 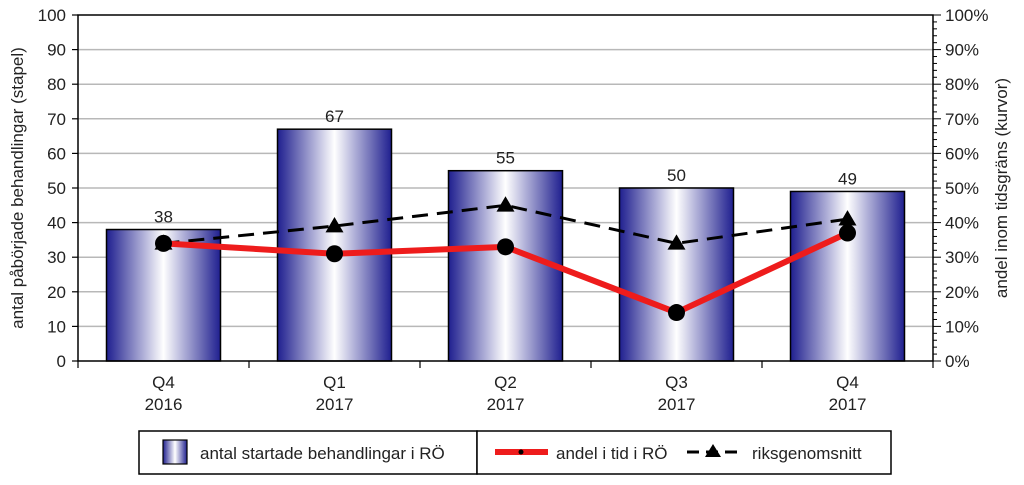 I want to click on y-tick-label: 30, so click(x=56, y=257).